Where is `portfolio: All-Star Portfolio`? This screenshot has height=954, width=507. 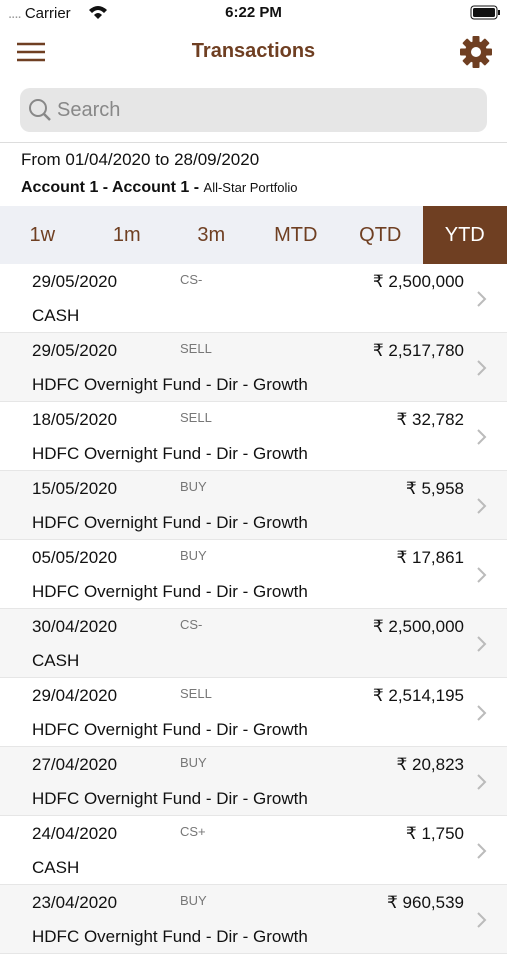
portfolio: All-Star Portfolio is located at coordinates (251, 187).